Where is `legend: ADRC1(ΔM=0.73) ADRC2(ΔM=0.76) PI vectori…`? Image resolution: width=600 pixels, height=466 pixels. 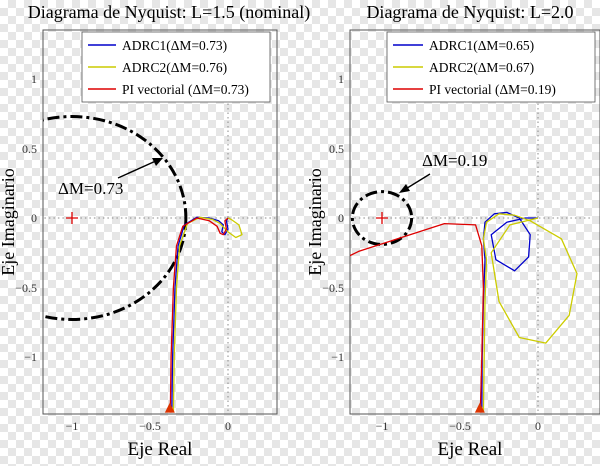
legend: ADRC1(ΔM=0.73) ADRC2(ΔM=0.76) PI vectori… is located at coordinates (176, 67).